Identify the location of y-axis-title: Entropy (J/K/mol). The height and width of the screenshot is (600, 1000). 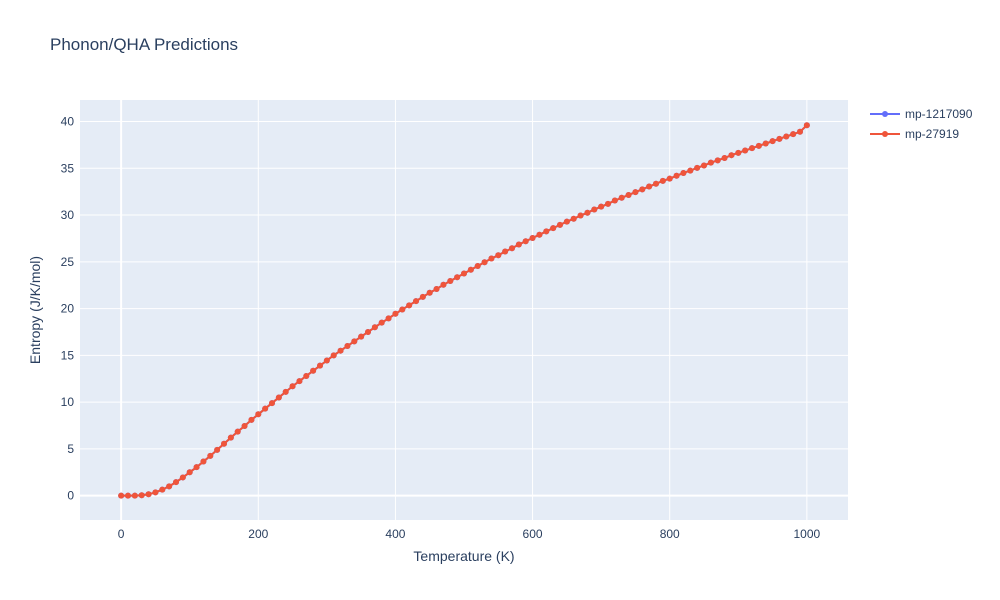
(35, 310).